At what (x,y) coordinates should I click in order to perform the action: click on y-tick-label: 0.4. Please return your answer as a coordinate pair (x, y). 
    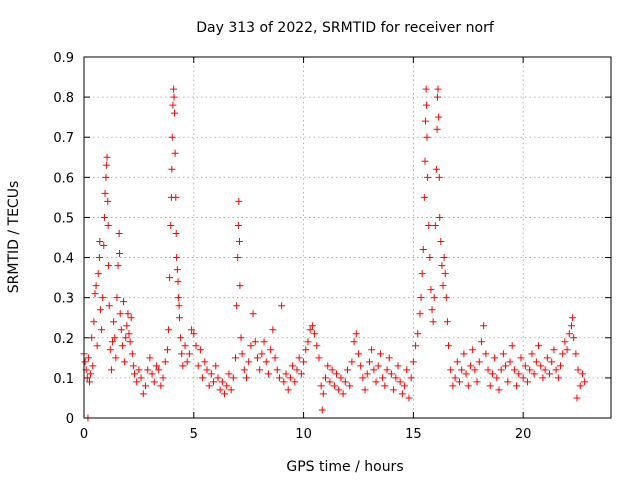
    Looking at the image, I should click on (63, 259).